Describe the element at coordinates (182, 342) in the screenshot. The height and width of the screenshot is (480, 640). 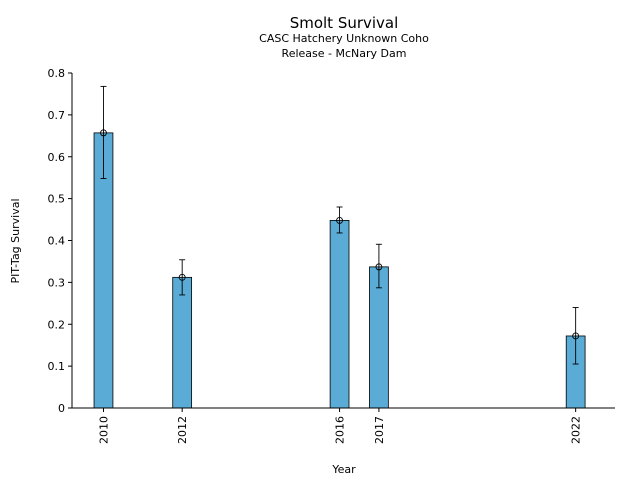
I see `bar-2012` at that location.